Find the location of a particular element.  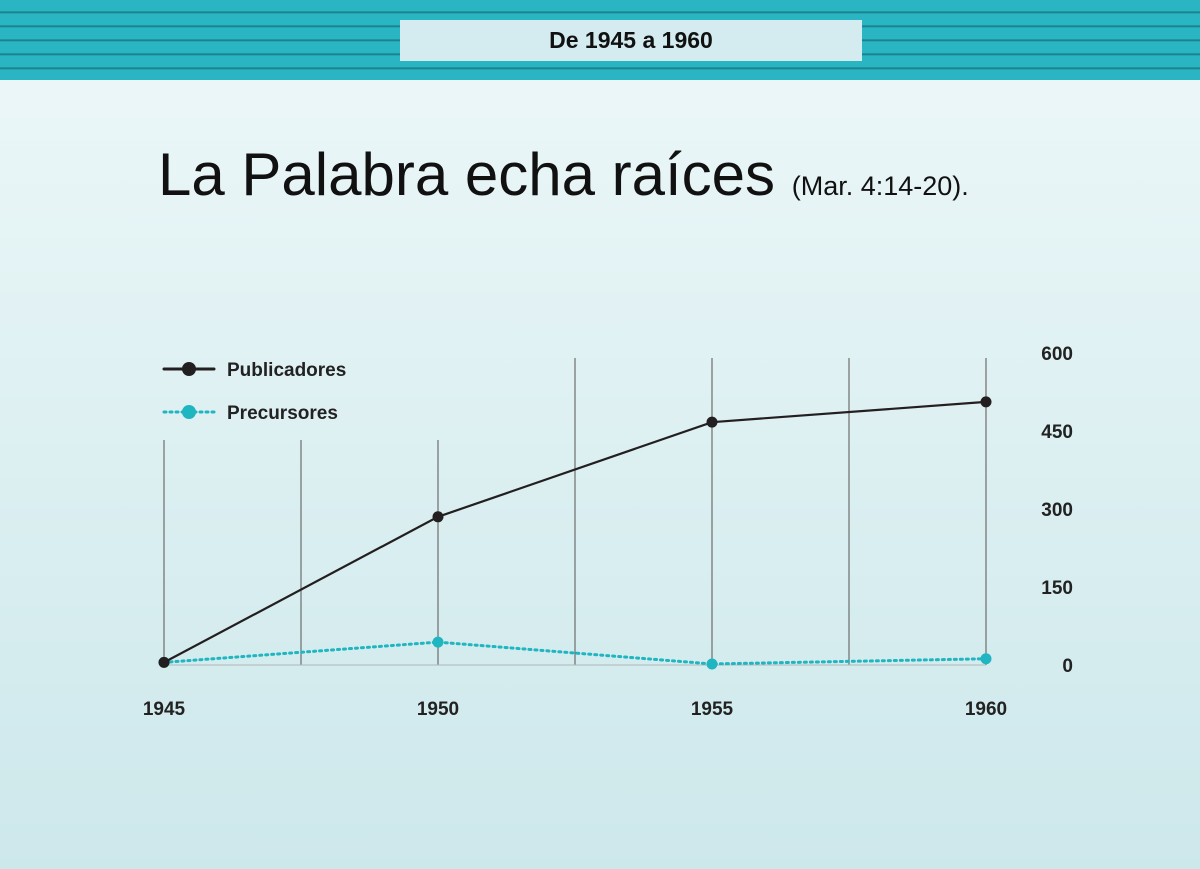

legend-label: Publicadores is located at coordinates (286, 370).